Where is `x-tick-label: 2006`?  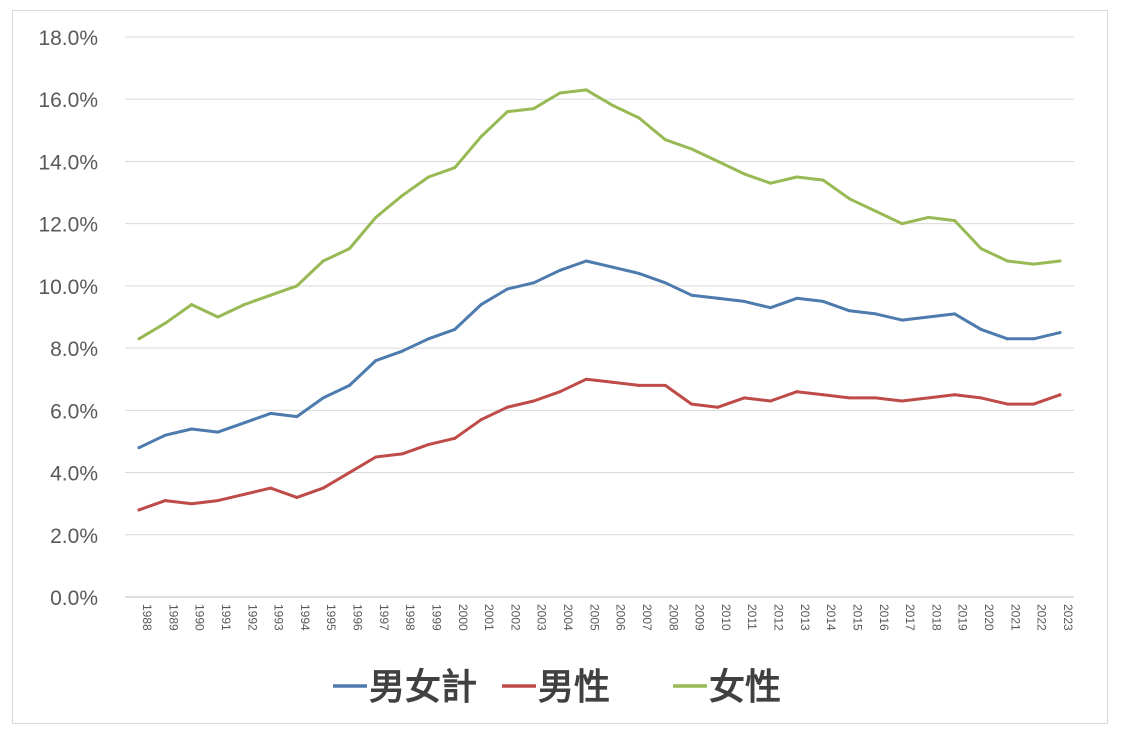
x-tick-label: 2006 is located at coordinates (621, 617).